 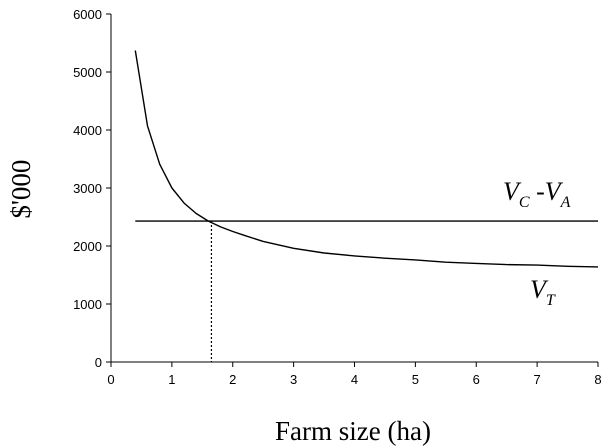 I want to click on vcva-sub2: A, so click(x=565, y=202).